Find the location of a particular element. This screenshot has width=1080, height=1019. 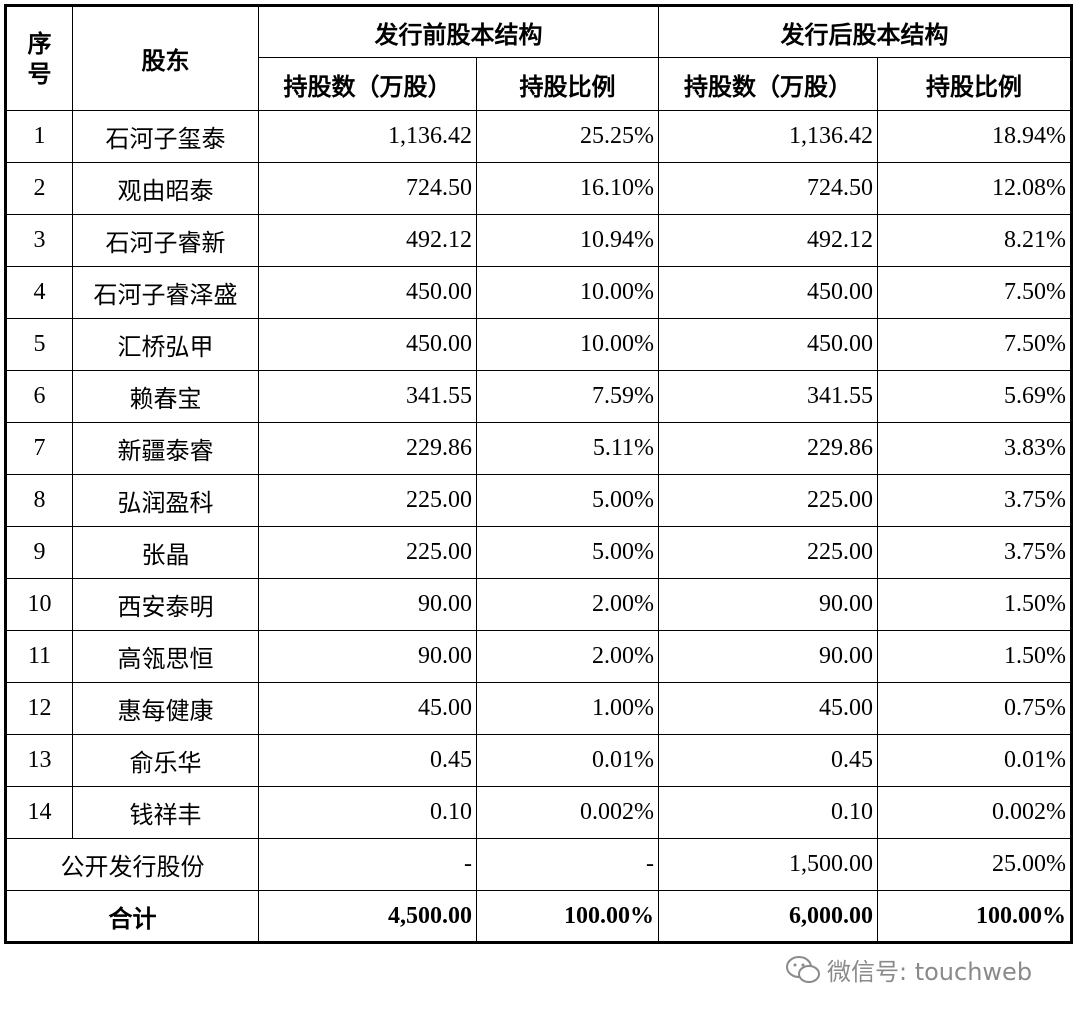

table-cell: 新疆泰睿 is located at coordinates (165, 448).